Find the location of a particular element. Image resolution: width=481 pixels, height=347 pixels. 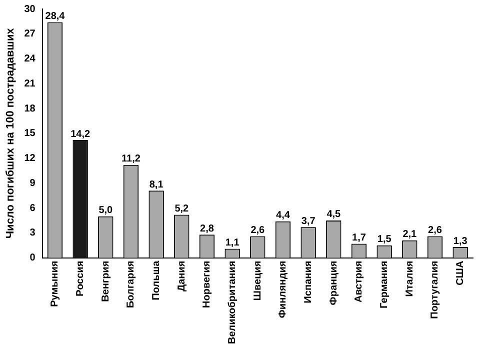

data-label: 1,7 is located at coordinates (359, 238).